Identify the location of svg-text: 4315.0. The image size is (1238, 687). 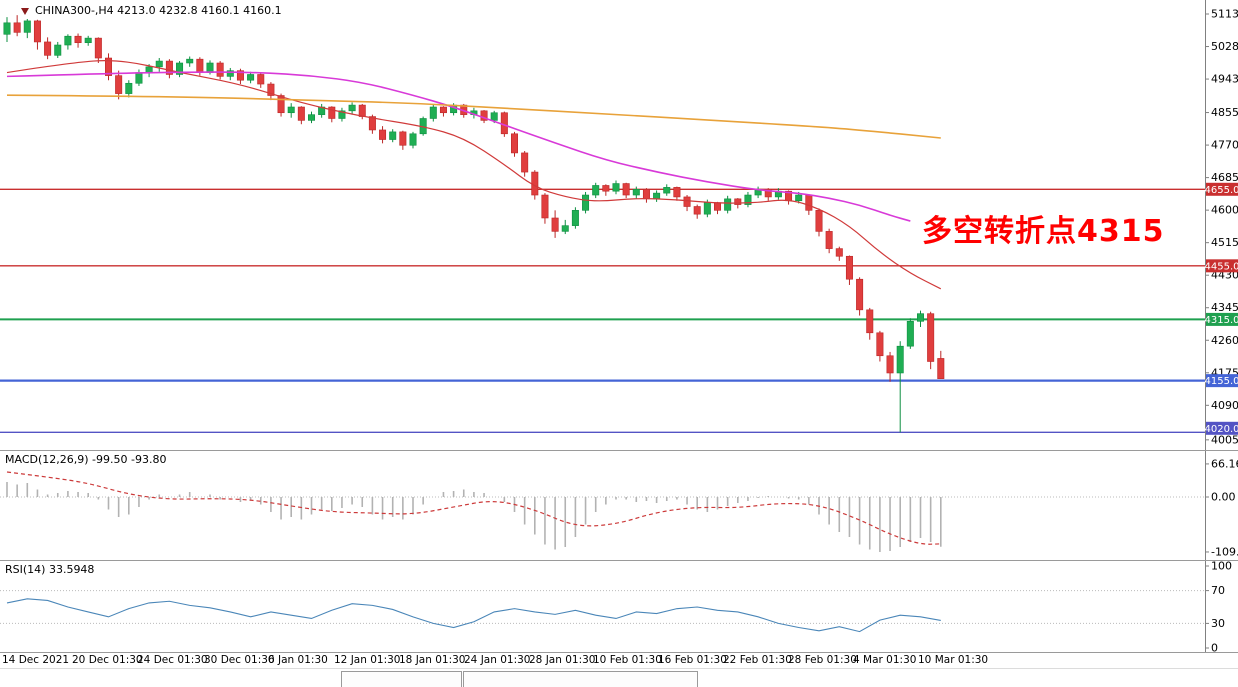
(1221, 320).